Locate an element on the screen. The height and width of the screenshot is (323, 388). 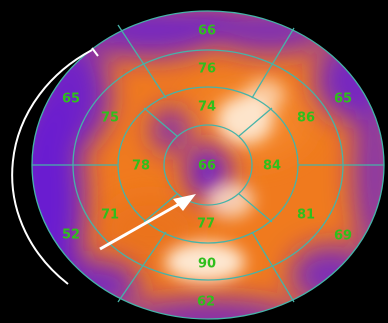
defect-arrow is located at coordinates (147, 222).